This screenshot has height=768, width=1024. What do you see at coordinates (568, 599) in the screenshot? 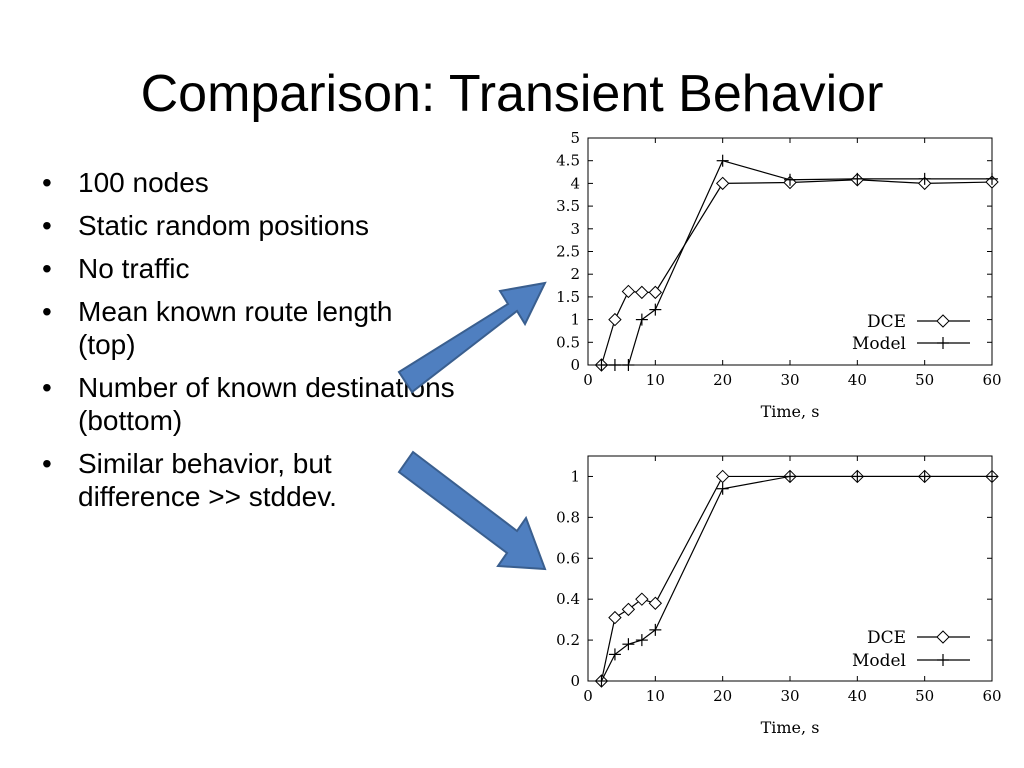
I see `y-tick-label: 0.4` at bounding box center [568, 599].